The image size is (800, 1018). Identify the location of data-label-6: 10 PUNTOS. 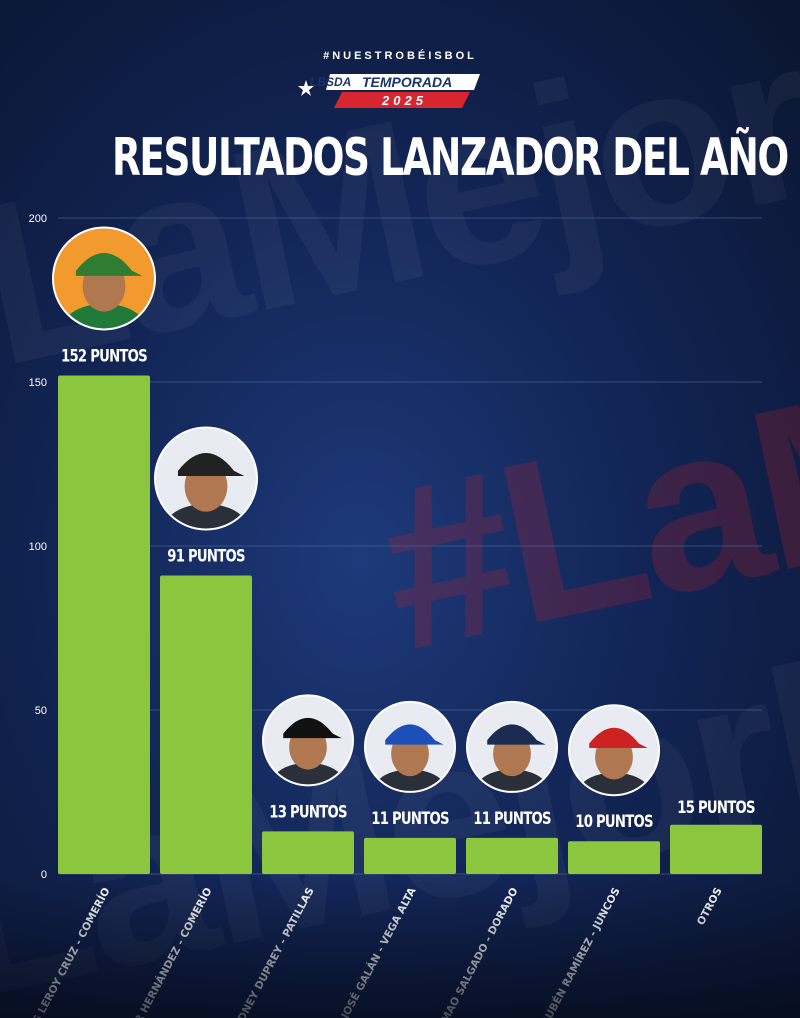
(613, 822).